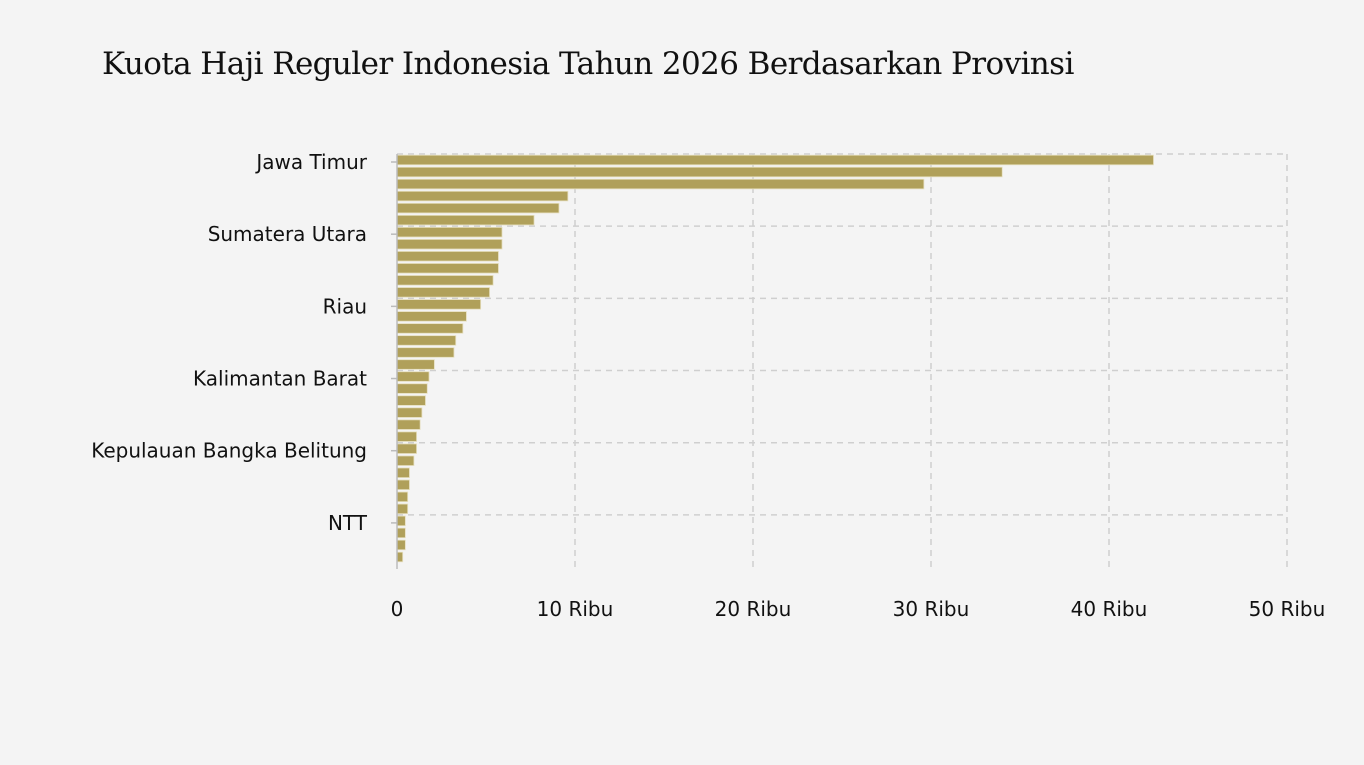  Describe the element at coordinates (753, 609) in the screenshot. I see `x-tick-label: 20 Ribu` at that location.